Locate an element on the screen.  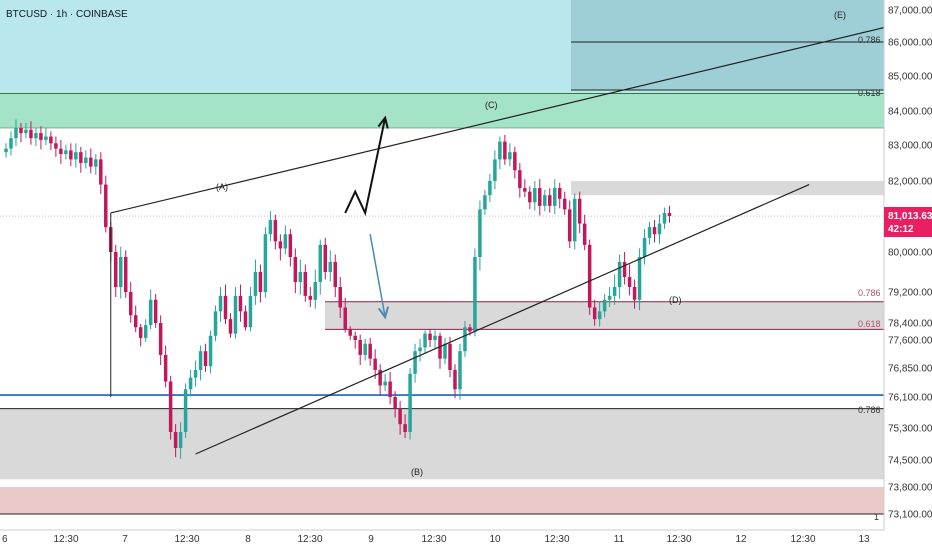
fib-label-upper-0786: 0.786 is located at coordinates (869, 40).